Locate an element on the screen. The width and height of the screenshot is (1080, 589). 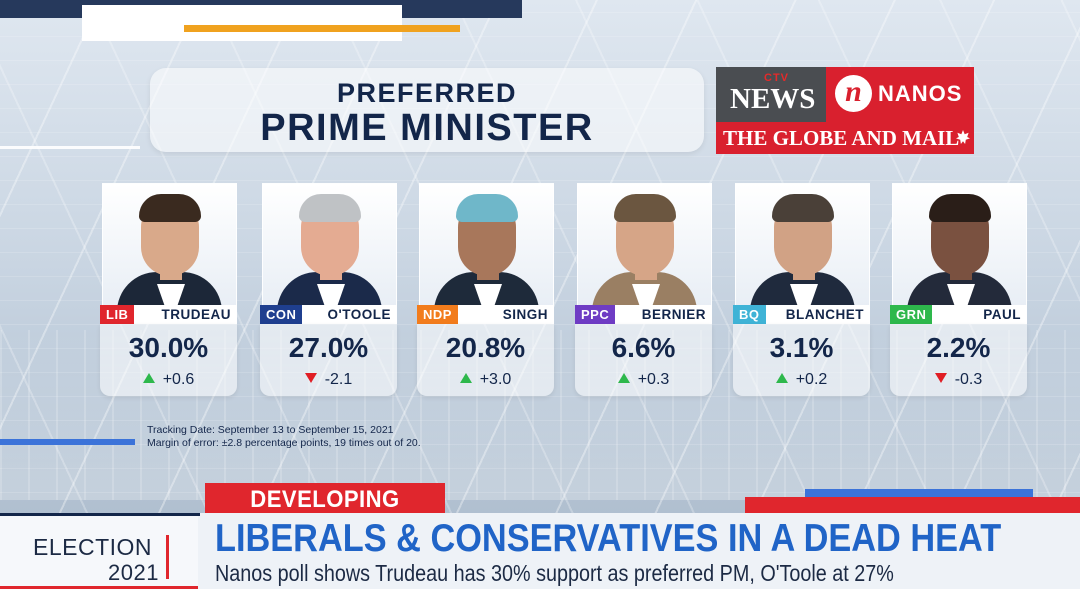
candidate-stats: 27.0% -2.1 is located at coordinates (328, 360).